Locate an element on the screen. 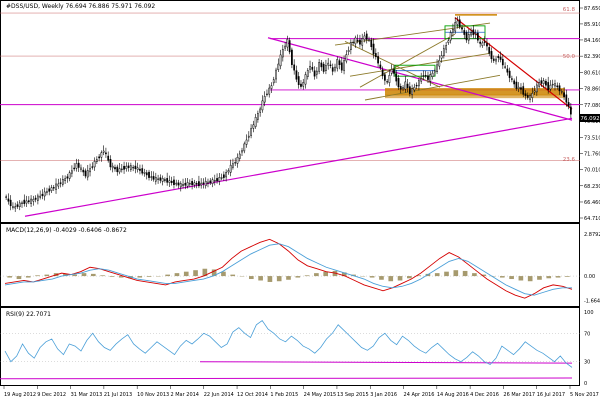 The height and width of the screenshot is (404, 600). x-tick-label: 22 Jun 2014 is located at coordinates (219, 395).